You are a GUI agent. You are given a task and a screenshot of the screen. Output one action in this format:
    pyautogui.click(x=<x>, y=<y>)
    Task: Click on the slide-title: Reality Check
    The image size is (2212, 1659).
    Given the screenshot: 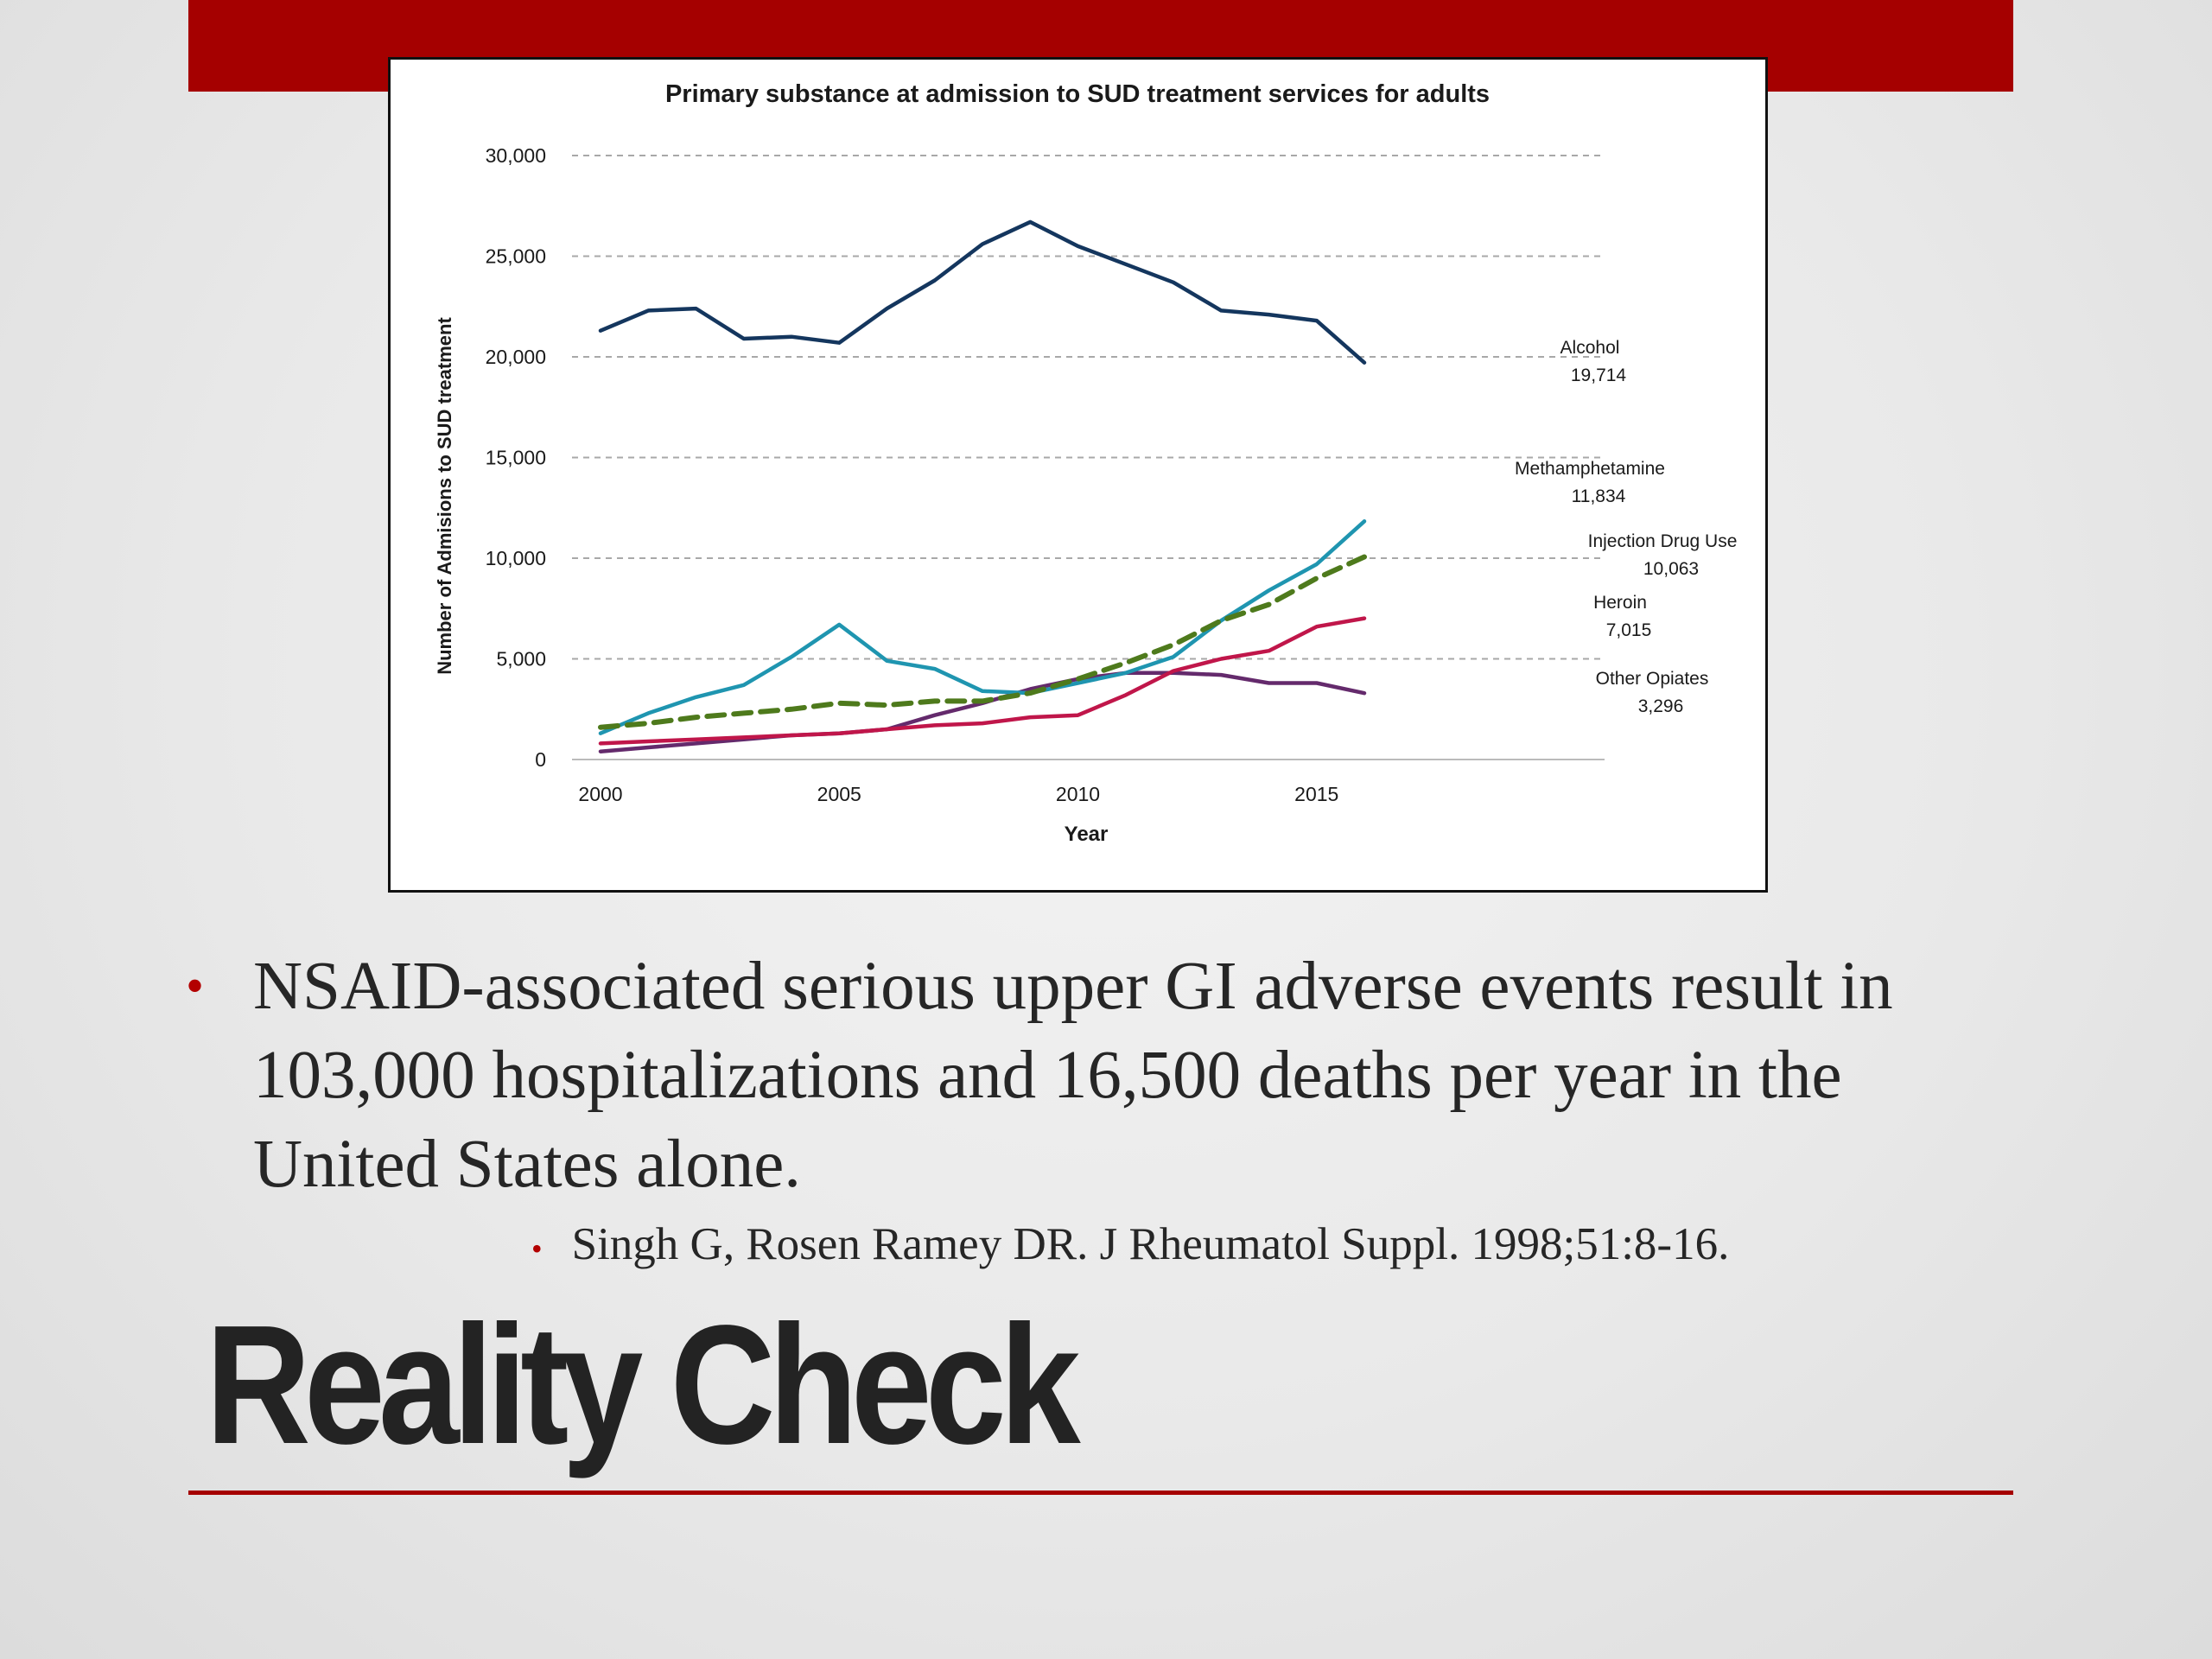 What is the action you would take?
    pyautogui.click(x=643, y=1384)
    